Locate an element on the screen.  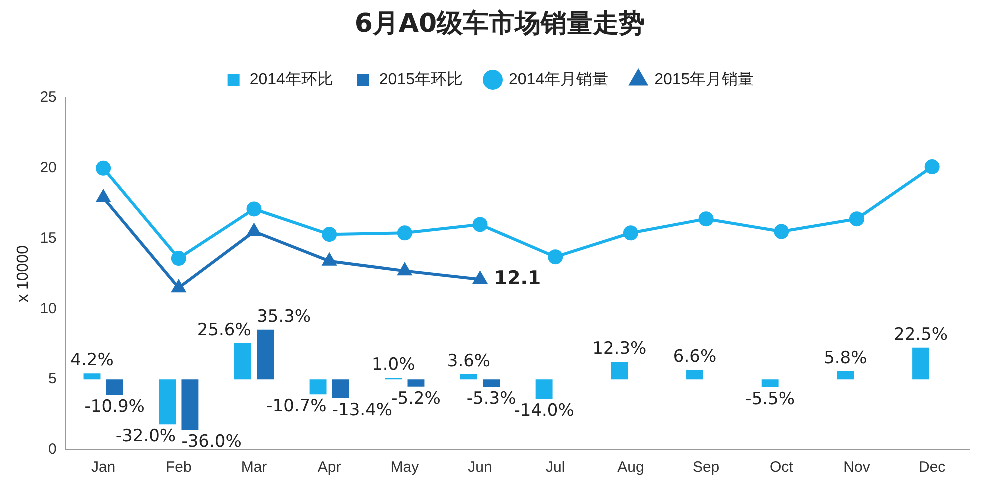
x-tick-label: Dec is located at coordinates (932, 467).